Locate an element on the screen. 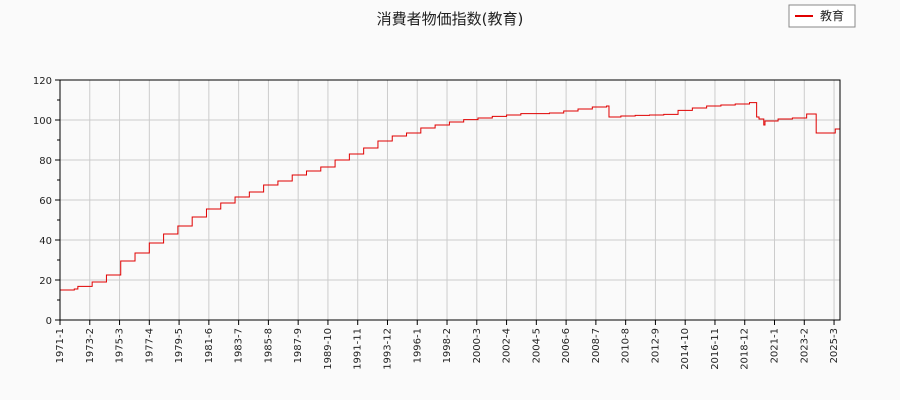  legend-label: 教育 is located at coordinates (832, 15).